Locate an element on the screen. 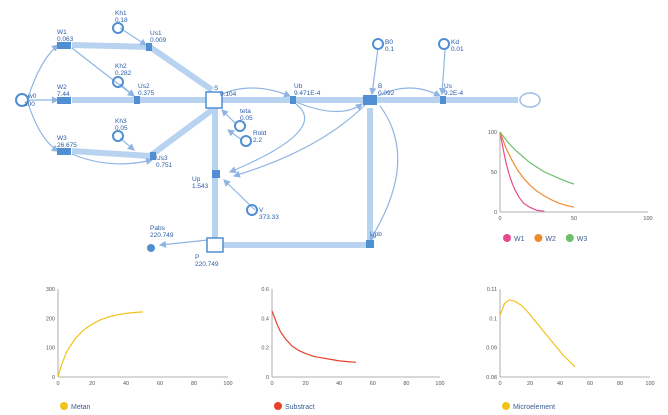 The image size is (668, 415). node-W1-value: 0.063 is located at coordinates (65, 39).